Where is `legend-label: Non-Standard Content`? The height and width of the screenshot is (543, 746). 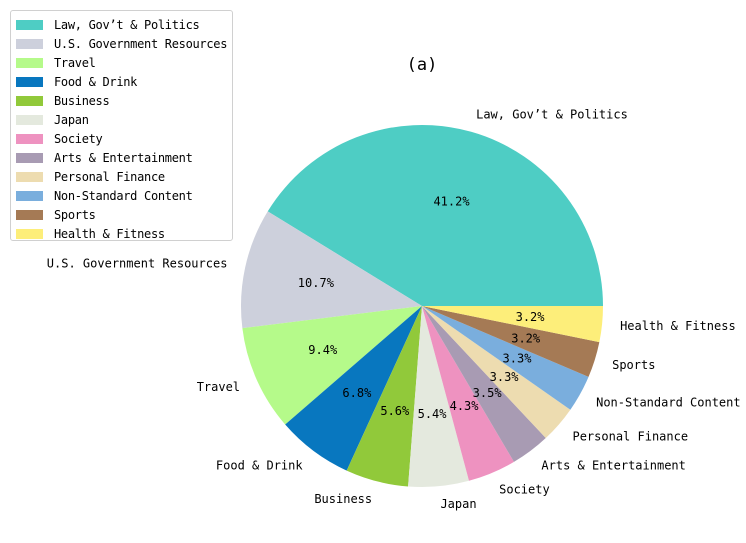 legend-label: Non-Standard Content is located at coordinates (123, 195).